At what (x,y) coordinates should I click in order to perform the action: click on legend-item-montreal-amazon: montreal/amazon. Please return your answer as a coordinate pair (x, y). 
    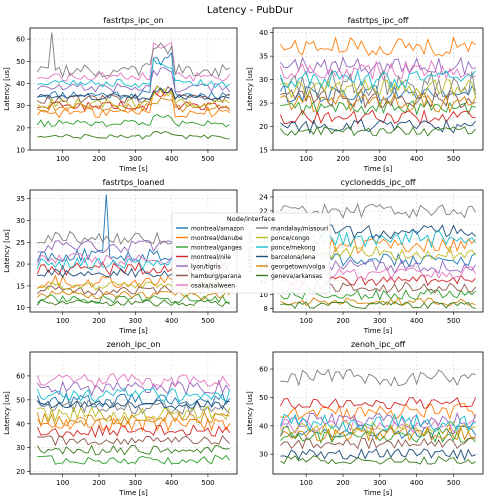
    Looking at the image, I should click on (210, 228).